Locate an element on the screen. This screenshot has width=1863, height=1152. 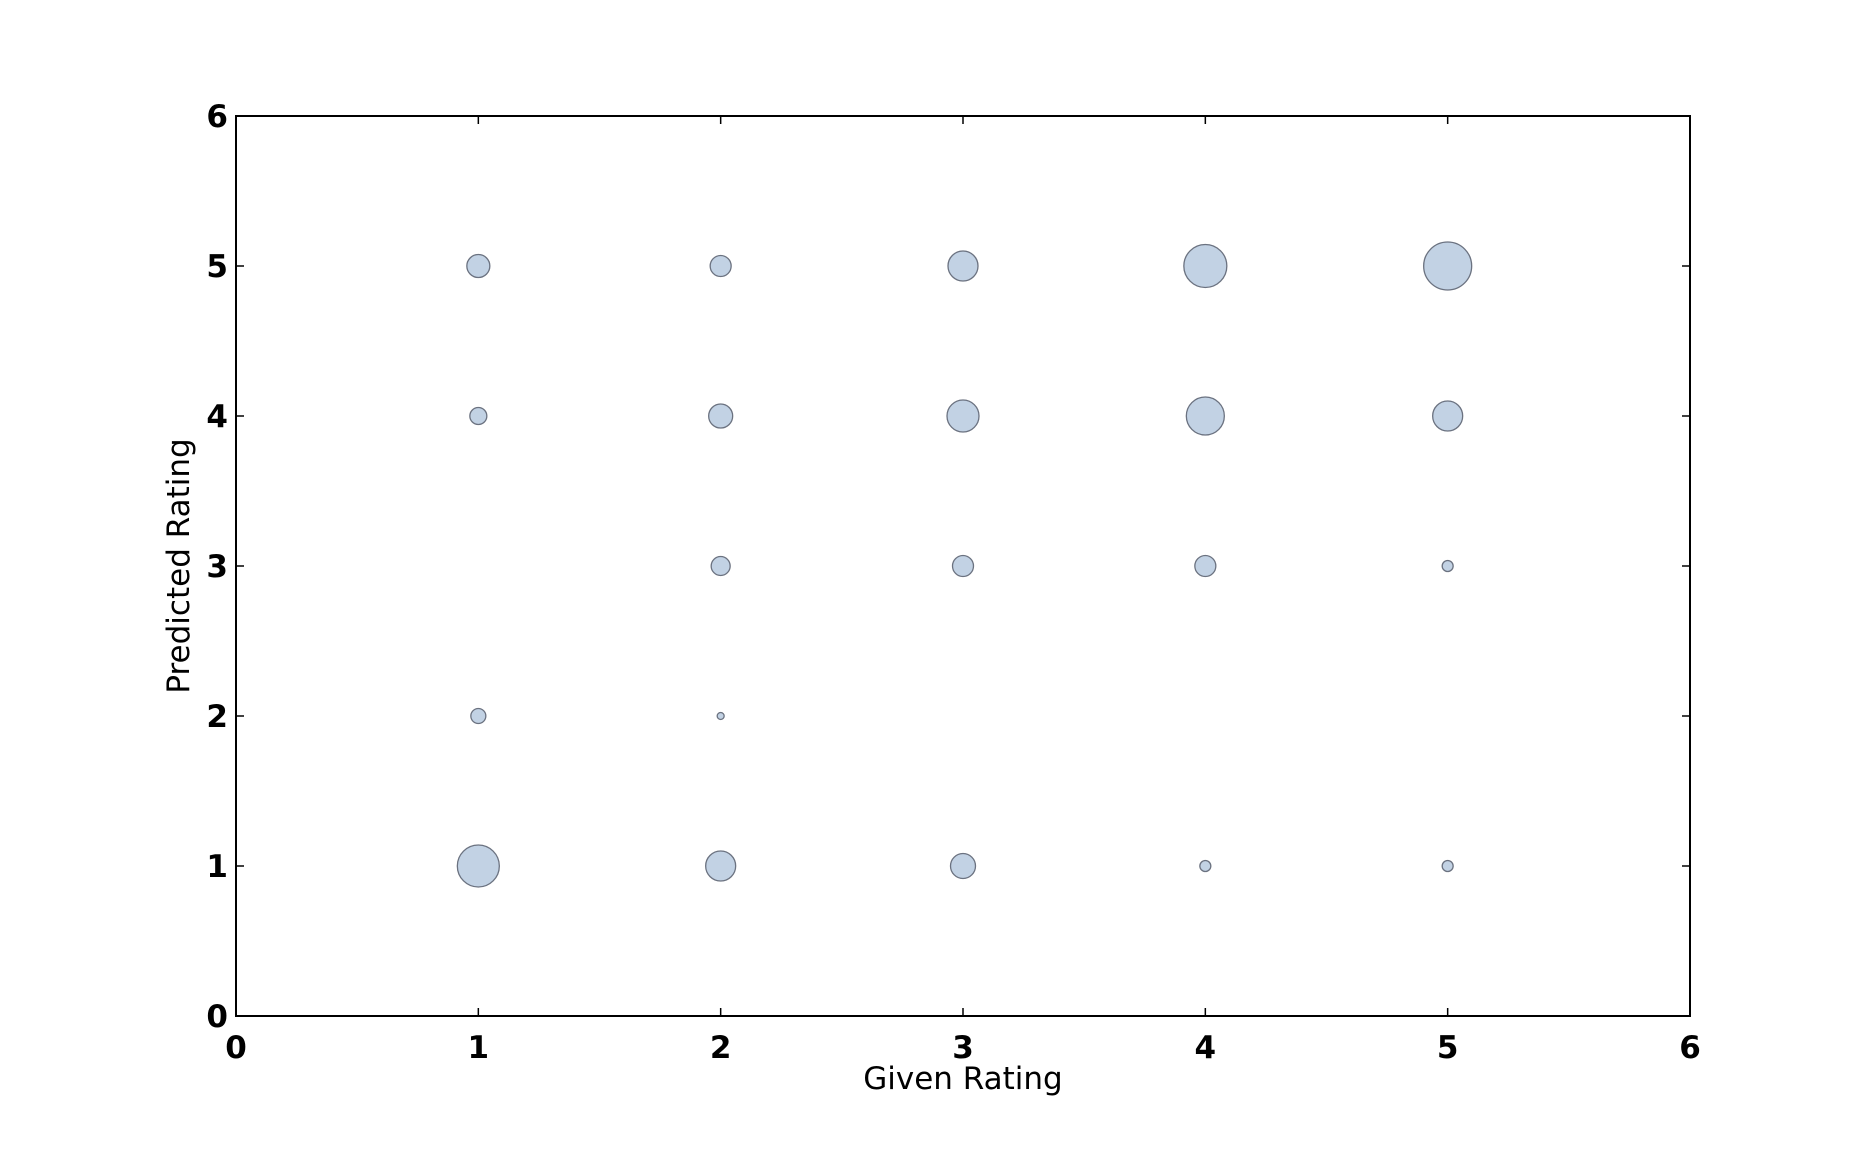
y-tick-label: 3 is located at coordinates (217, 567).